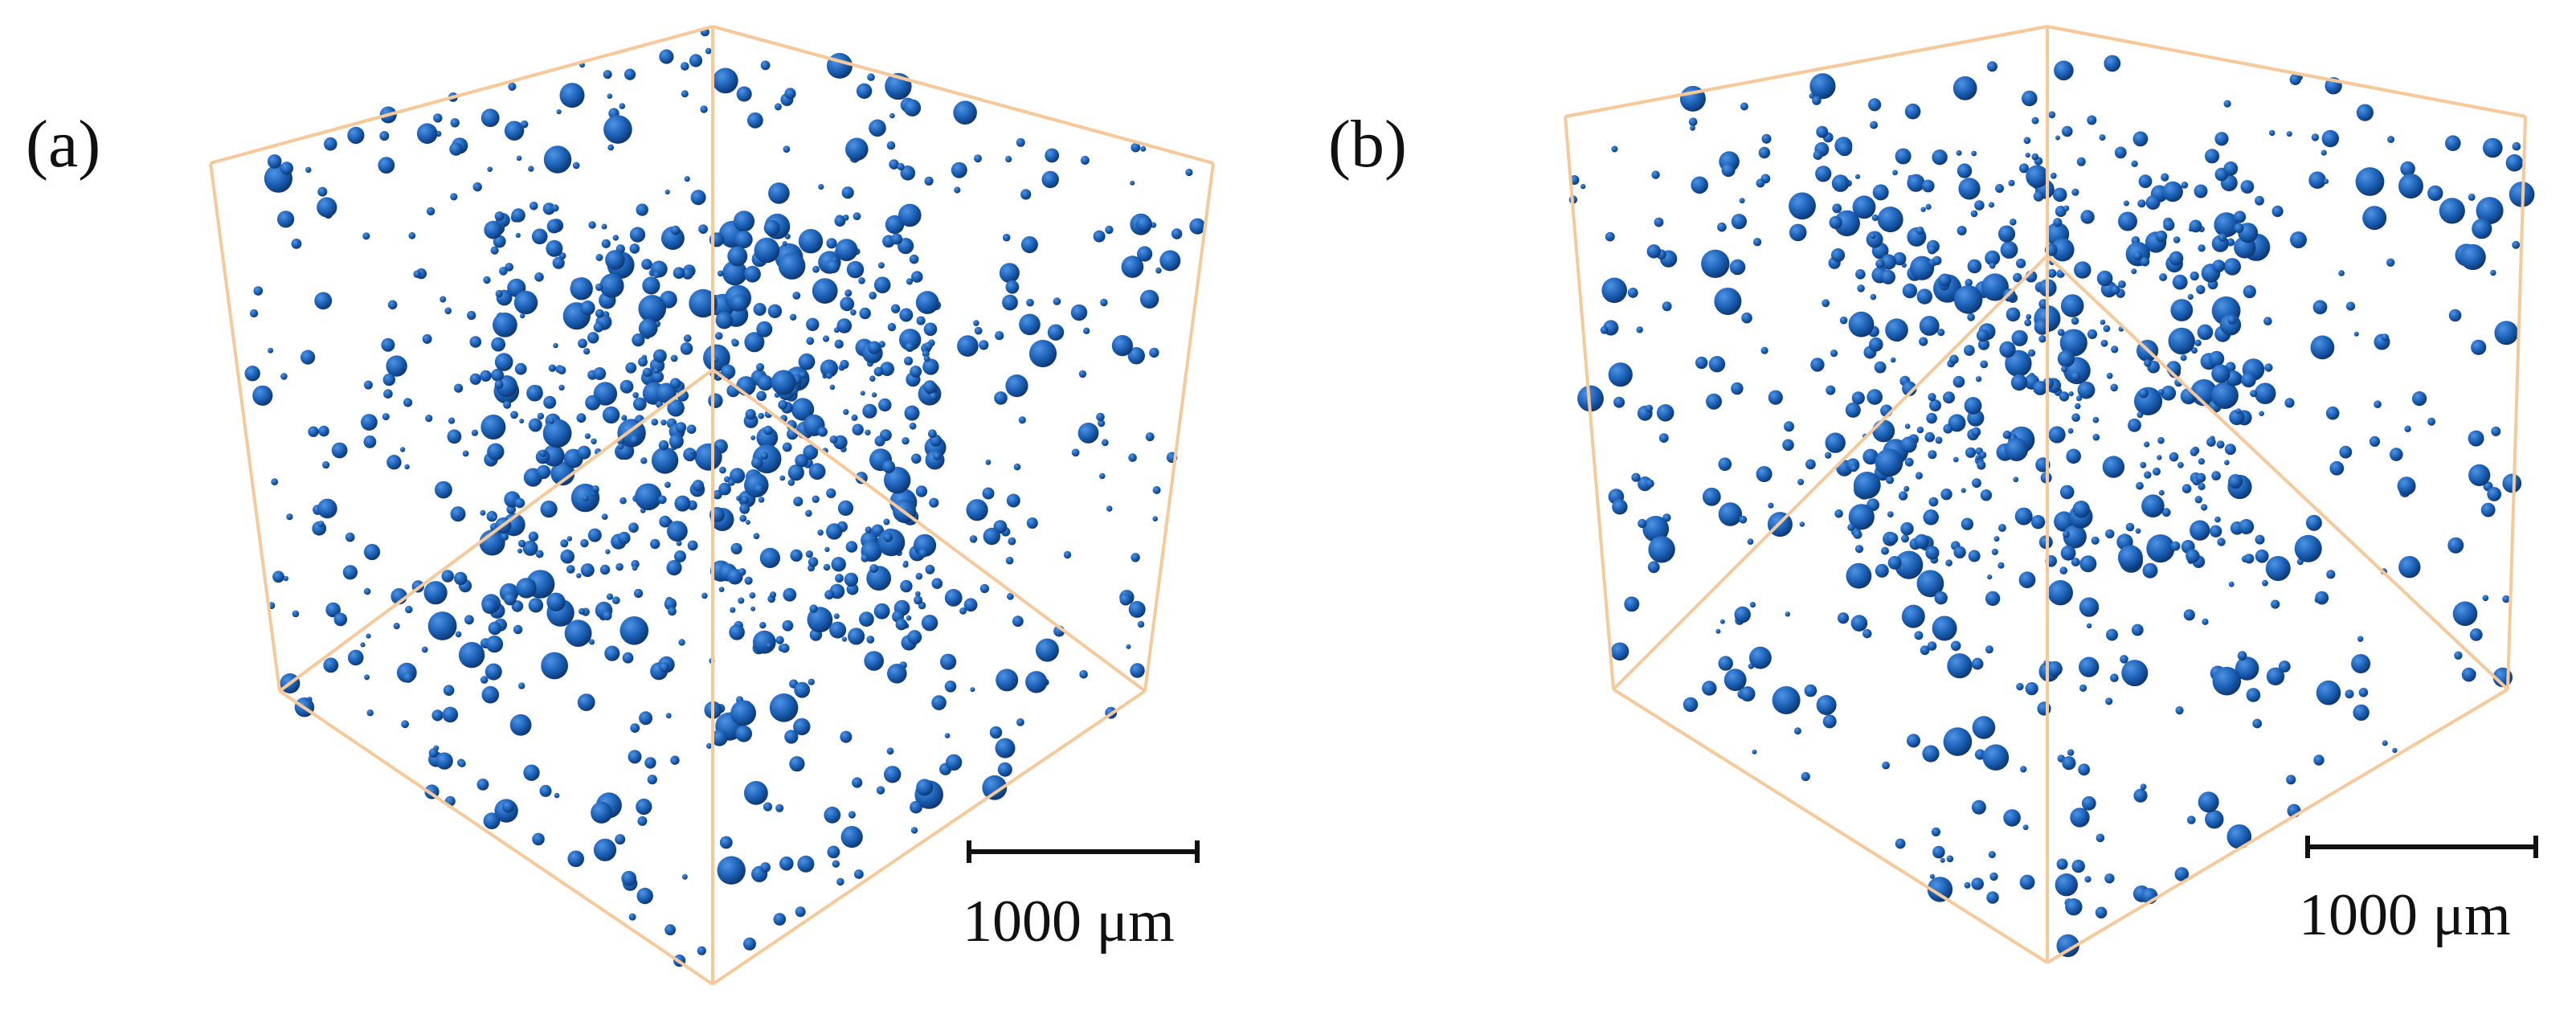 The height and width of the screenshot is (1014, 2576). What do you see at coordinates (2405, 915) in the screenshot?
I see `scale-bar-label-b: 1000 μm` at bounding box center [2405, 915].